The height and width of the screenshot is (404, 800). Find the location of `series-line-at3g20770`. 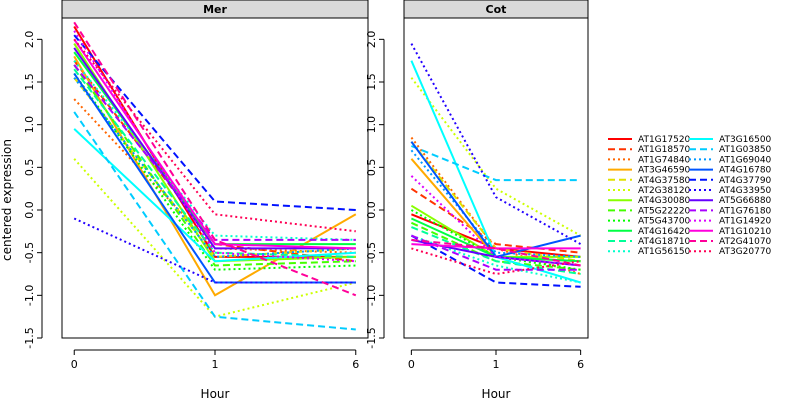

series-line-at3g20770 is located at coordinates (496, 261).